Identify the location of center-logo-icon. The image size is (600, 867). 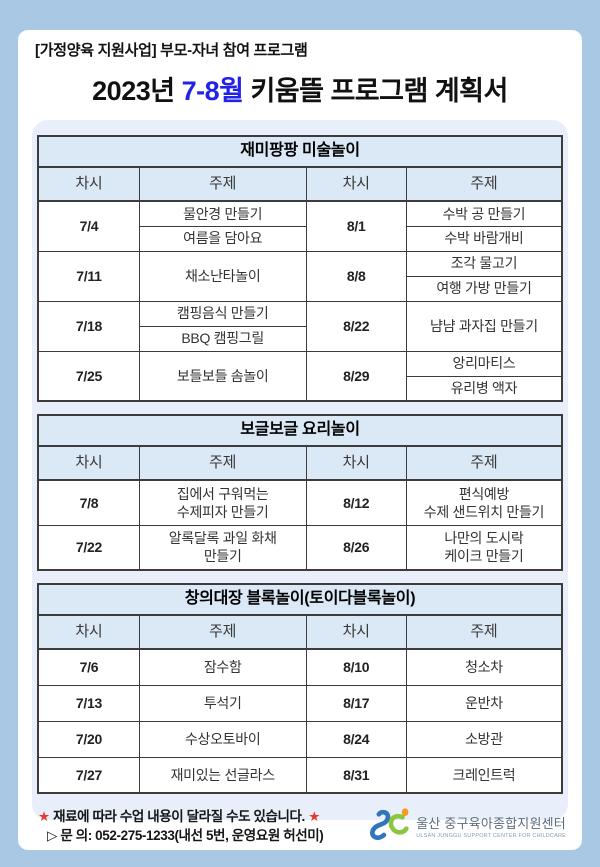
(389, 826).